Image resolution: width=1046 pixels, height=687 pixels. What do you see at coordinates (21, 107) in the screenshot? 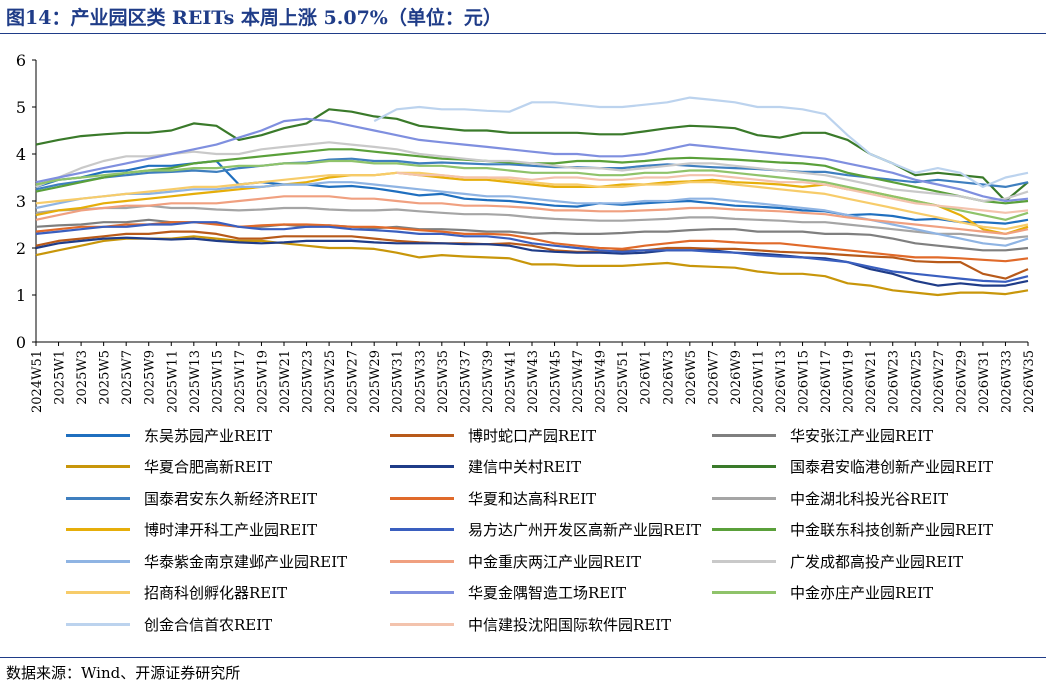
I see `y-tick-label: 5` at bounding box center [21, 107].